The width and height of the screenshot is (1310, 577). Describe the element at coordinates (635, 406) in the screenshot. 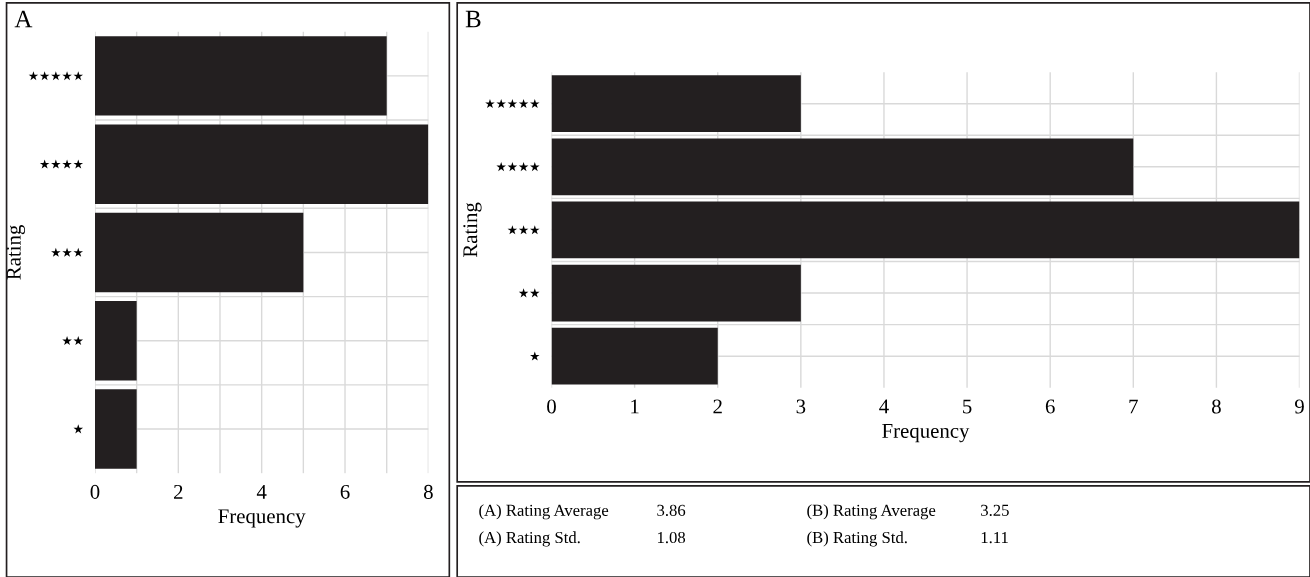

I see `x-tick-label: 1` at that location.